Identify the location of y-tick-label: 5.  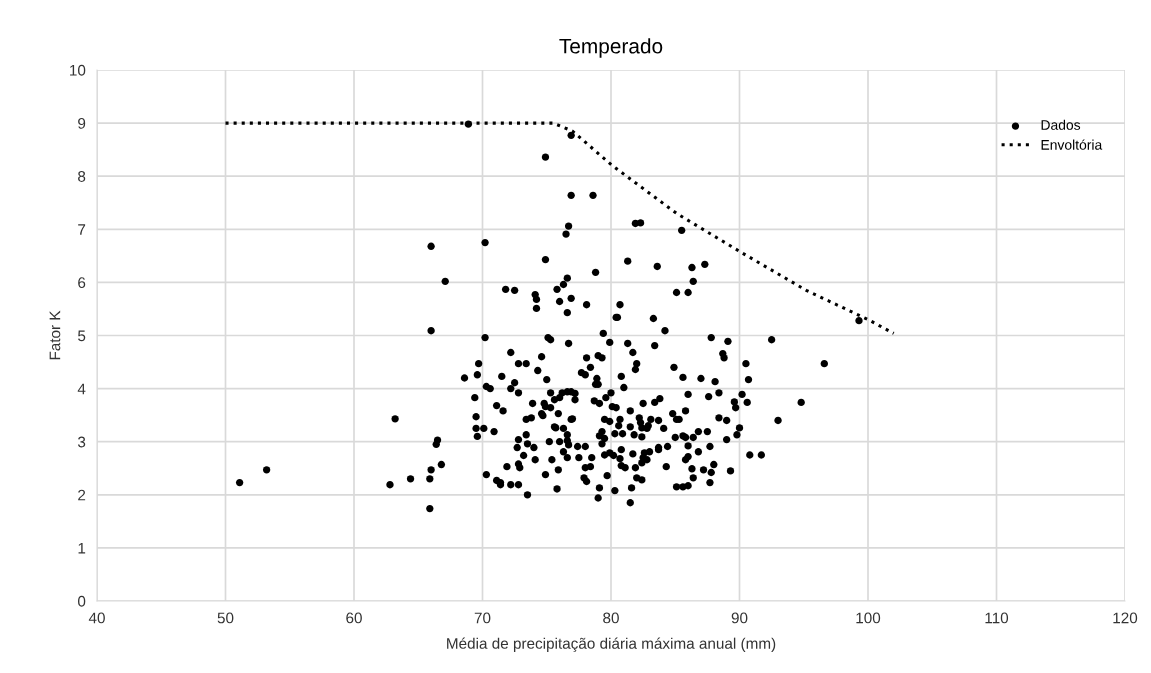
(82, 336).